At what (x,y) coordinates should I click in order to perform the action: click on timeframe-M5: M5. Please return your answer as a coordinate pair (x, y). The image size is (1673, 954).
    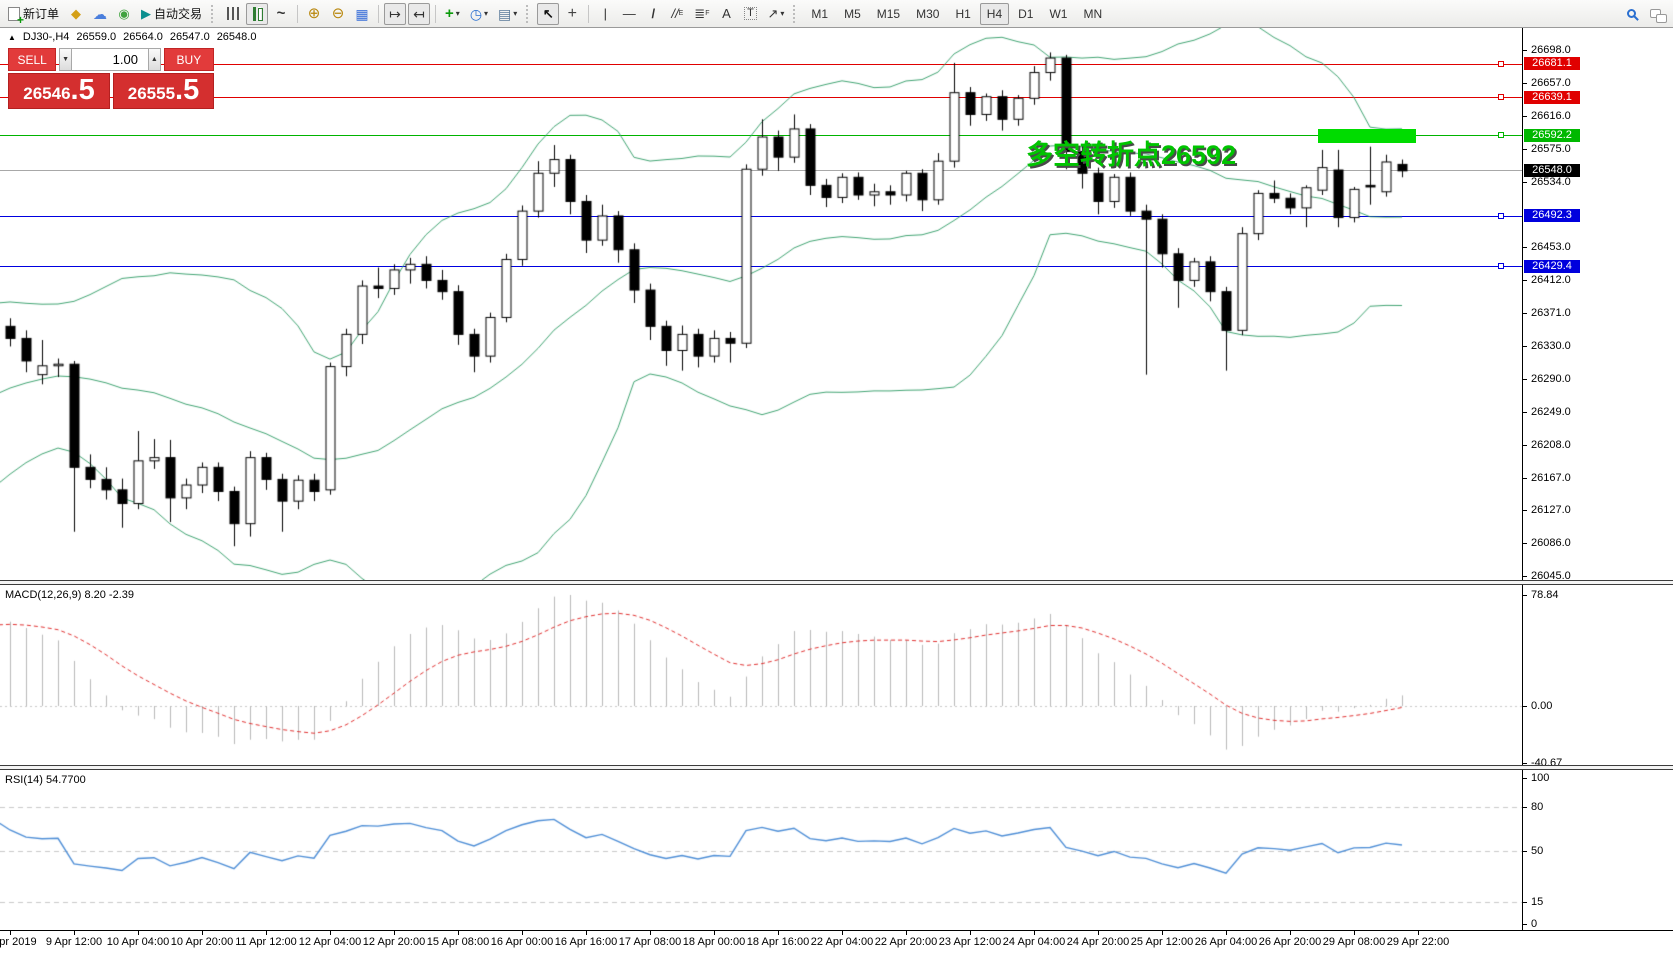
    Looking at the image, I should click on (852, 13).